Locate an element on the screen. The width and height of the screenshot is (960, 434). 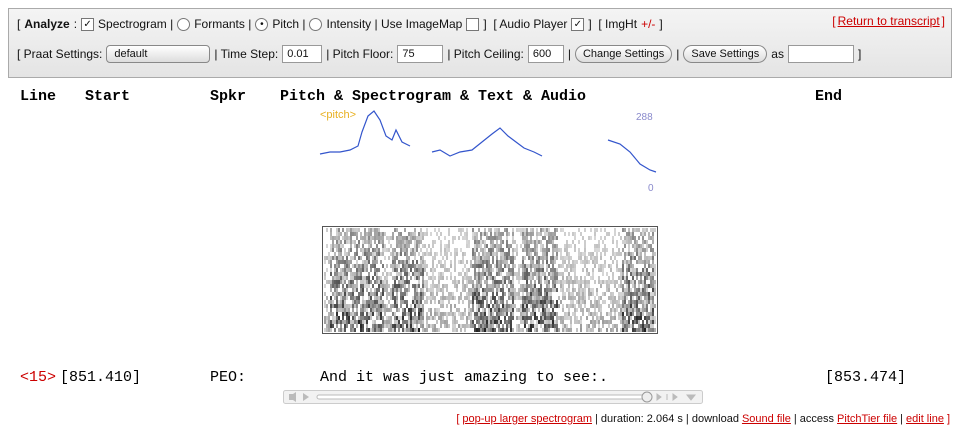
pitch-curve is located at coordinates (632, 156).